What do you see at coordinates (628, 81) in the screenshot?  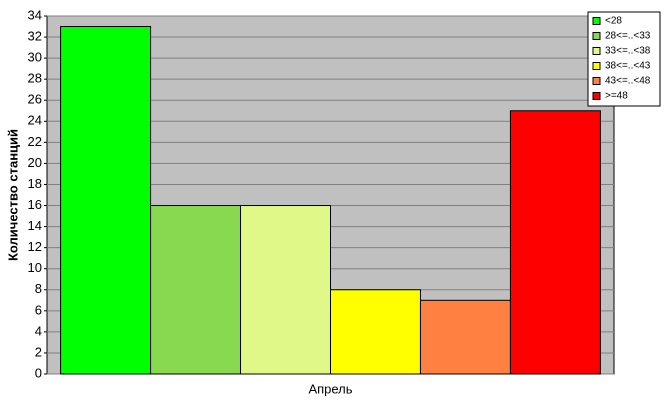 I see `legend-label: 43<=..<48` at bounding box center [628, 81].